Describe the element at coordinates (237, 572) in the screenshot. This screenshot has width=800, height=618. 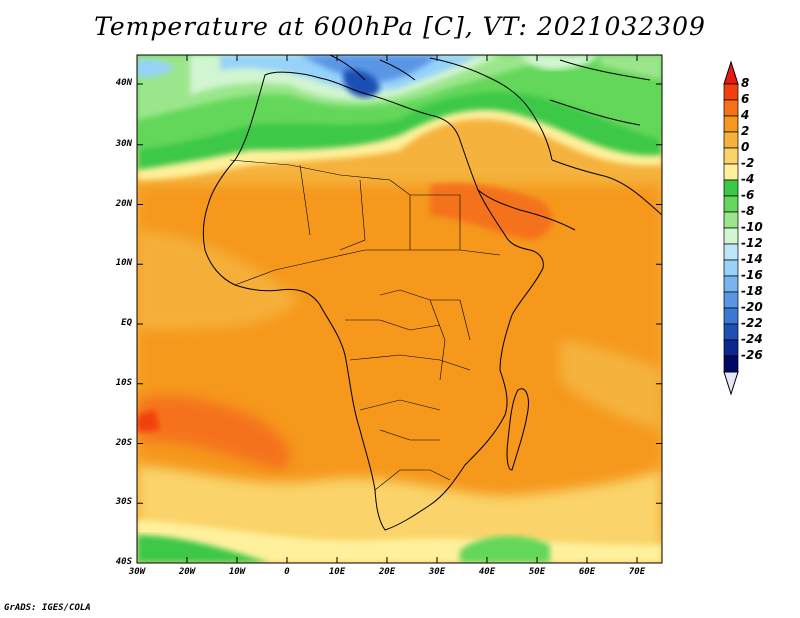
I see `longitude-label: 10W` at that location.